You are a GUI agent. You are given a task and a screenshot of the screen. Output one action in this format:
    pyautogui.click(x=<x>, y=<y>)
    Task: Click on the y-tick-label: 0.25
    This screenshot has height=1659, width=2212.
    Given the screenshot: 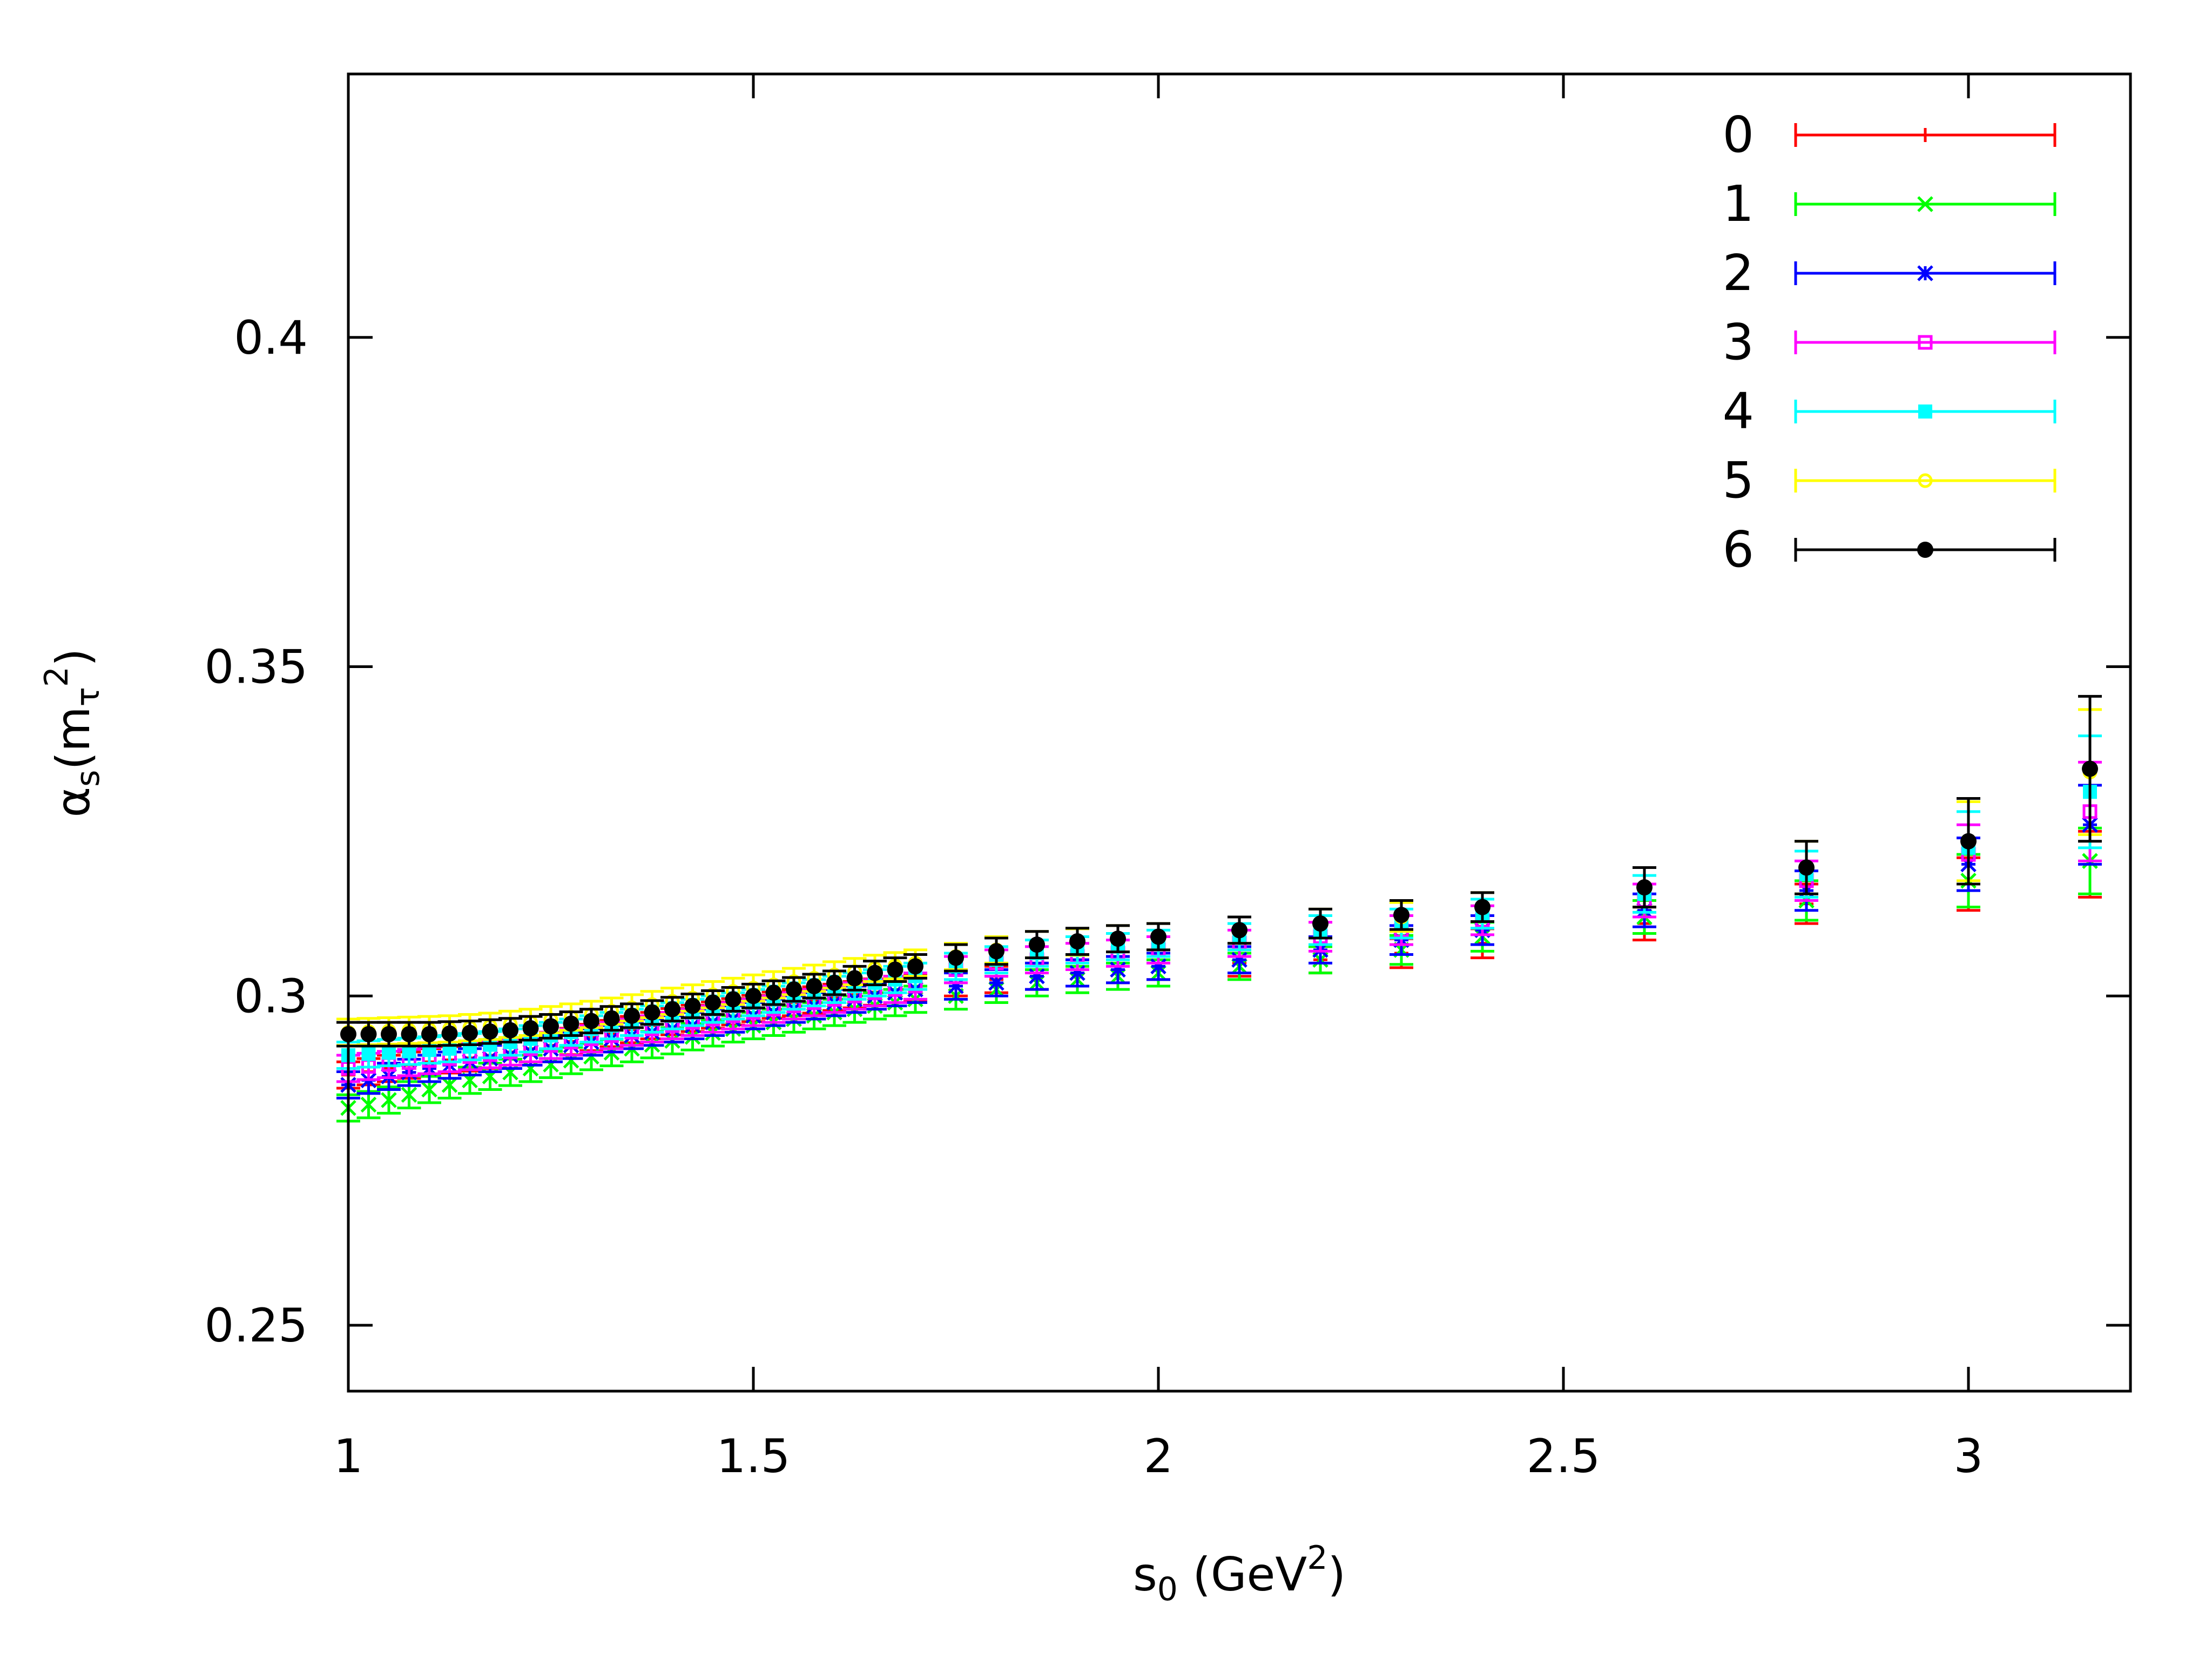 What is the action you would take?
    pyautogui.click(x=256, y=1326)
    